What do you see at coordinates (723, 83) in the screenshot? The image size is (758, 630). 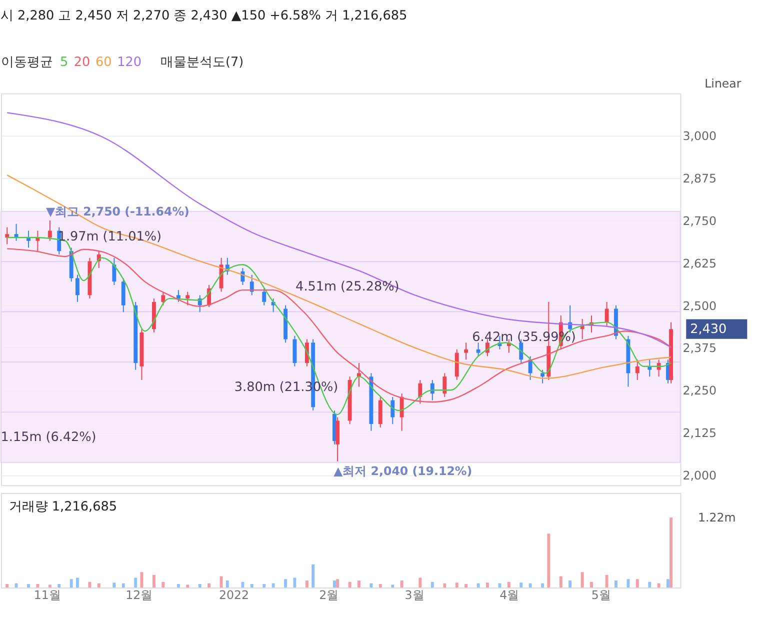 I see `text: Linear` at bounding box center [723, 83].